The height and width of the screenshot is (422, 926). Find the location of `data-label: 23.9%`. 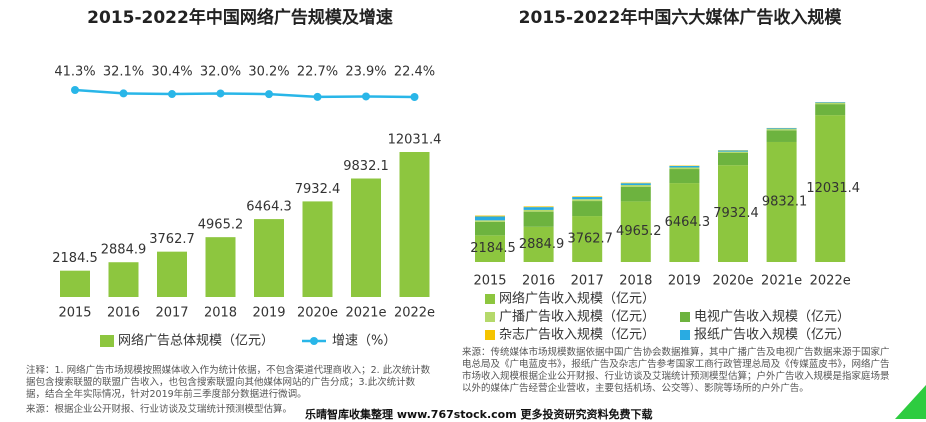

data-label: 23.9% is located at coordinates (365, 72).